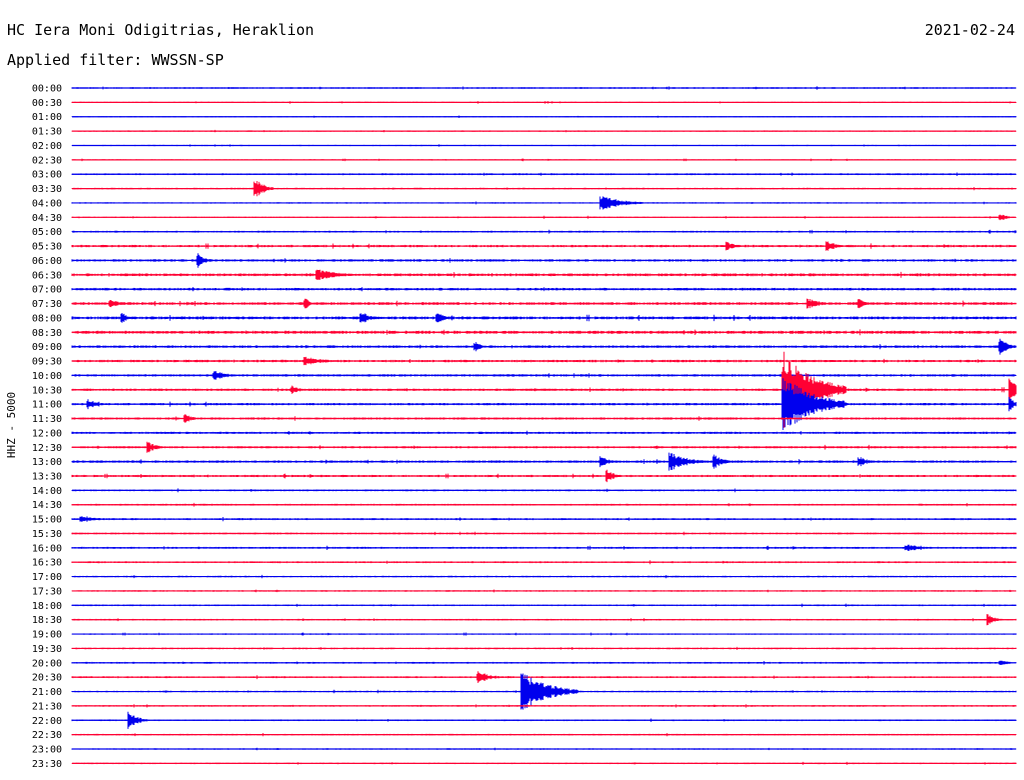  Describe the element at coordinates (47, 146) in the screenshot. I see `row-time-label: 02:00` at that location.